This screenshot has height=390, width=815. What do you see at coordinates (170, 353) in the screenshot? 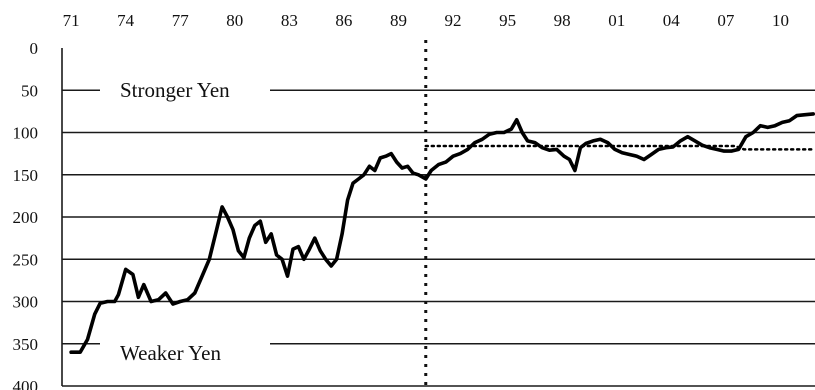
I see `annotation-weaker-yen: Weaker Yen` at bounding box center [170, 353].